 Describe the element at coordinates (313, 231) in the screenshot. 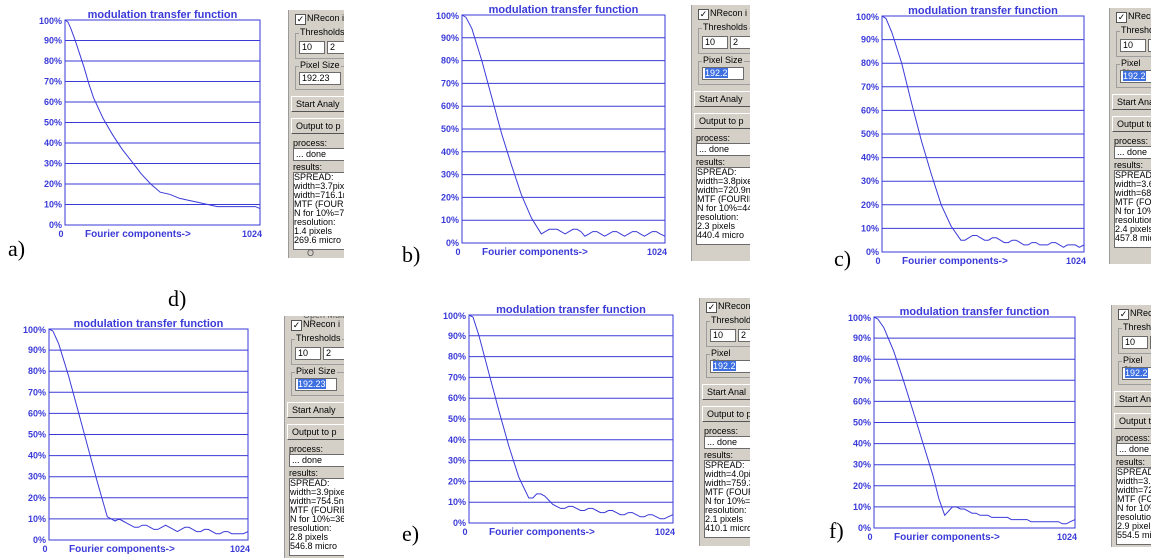

I see `results-line: 1.4 pixels` at that location.